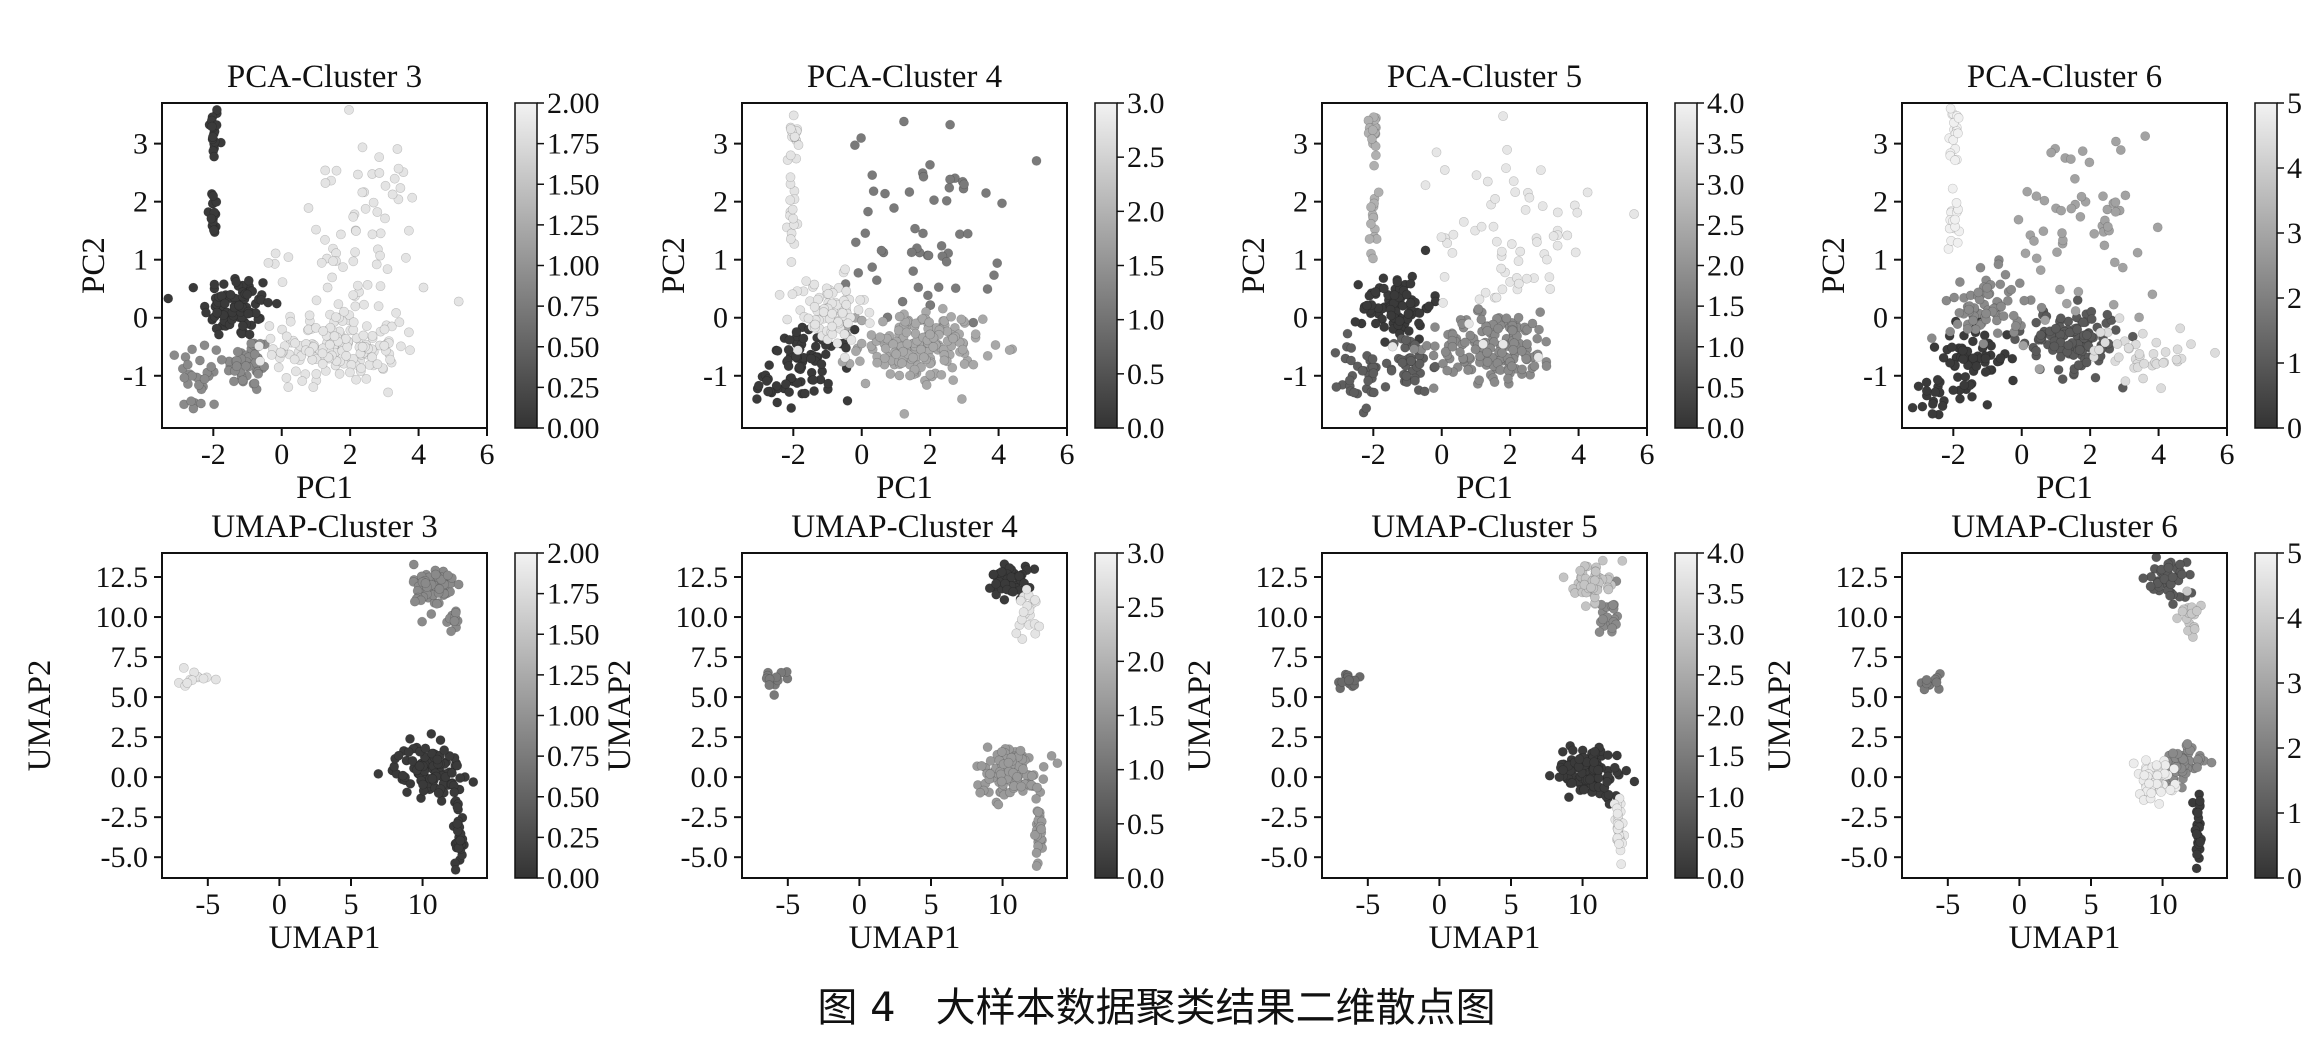  Describe the element at coordinates (573, 675) in the screenshot. I see `colorbar-tick-label: 1.25` at that location.